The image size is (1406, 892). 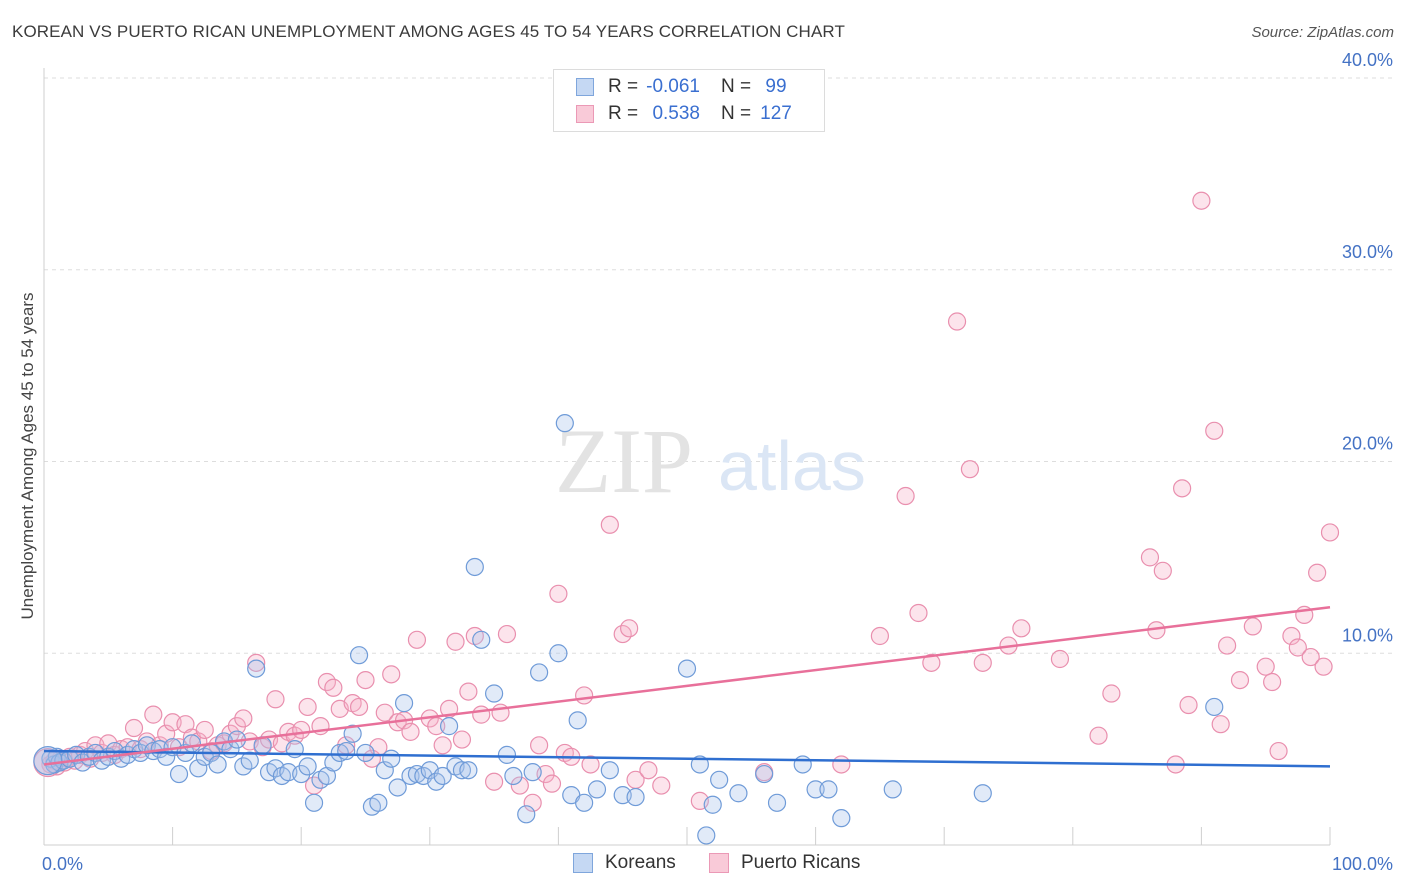 What do you see at coordinates (792, 466) in the screenshot?
I see `watermark-atlas: atlas` at bounding box center [792, 466].